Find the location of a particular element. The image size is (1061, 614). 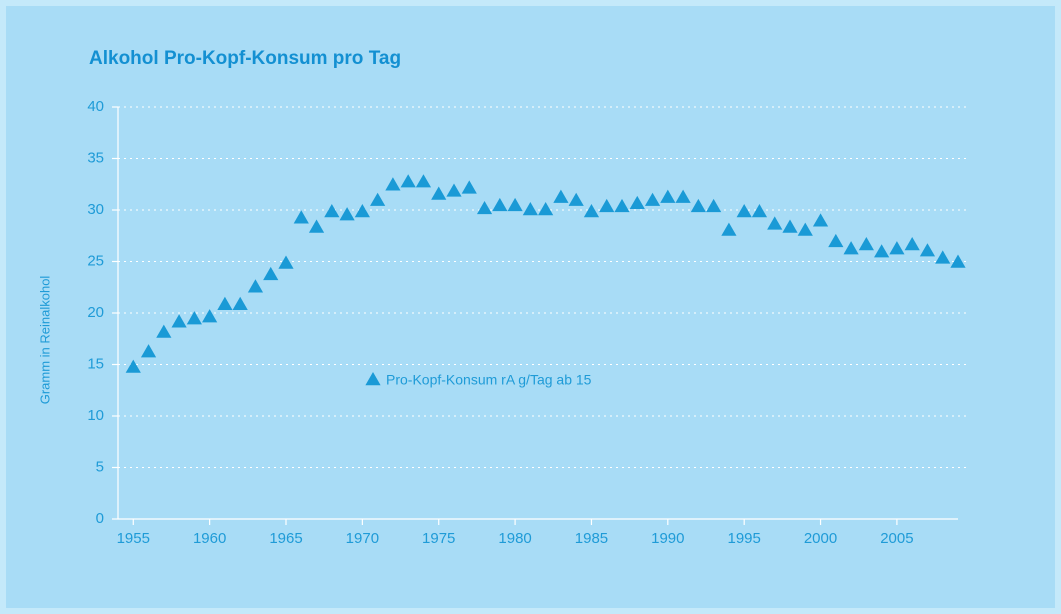

y-tick-label: 30 is located at coordinates (95, 209).